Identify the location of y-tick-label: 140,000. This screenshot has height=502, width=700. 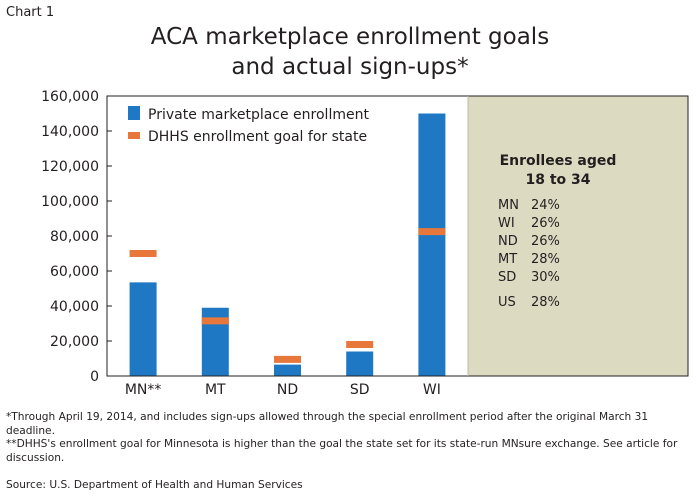
(70, 132).